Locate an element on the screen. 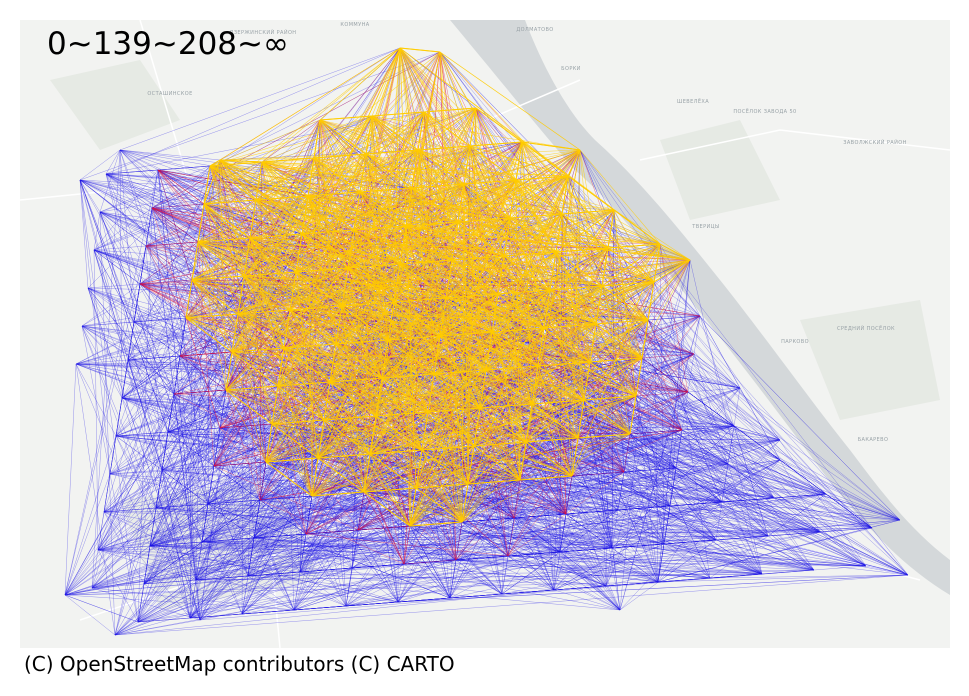  attribution: (C) OpenStreetMap contributors (C) CARTO is located at coordinates (239, 664).